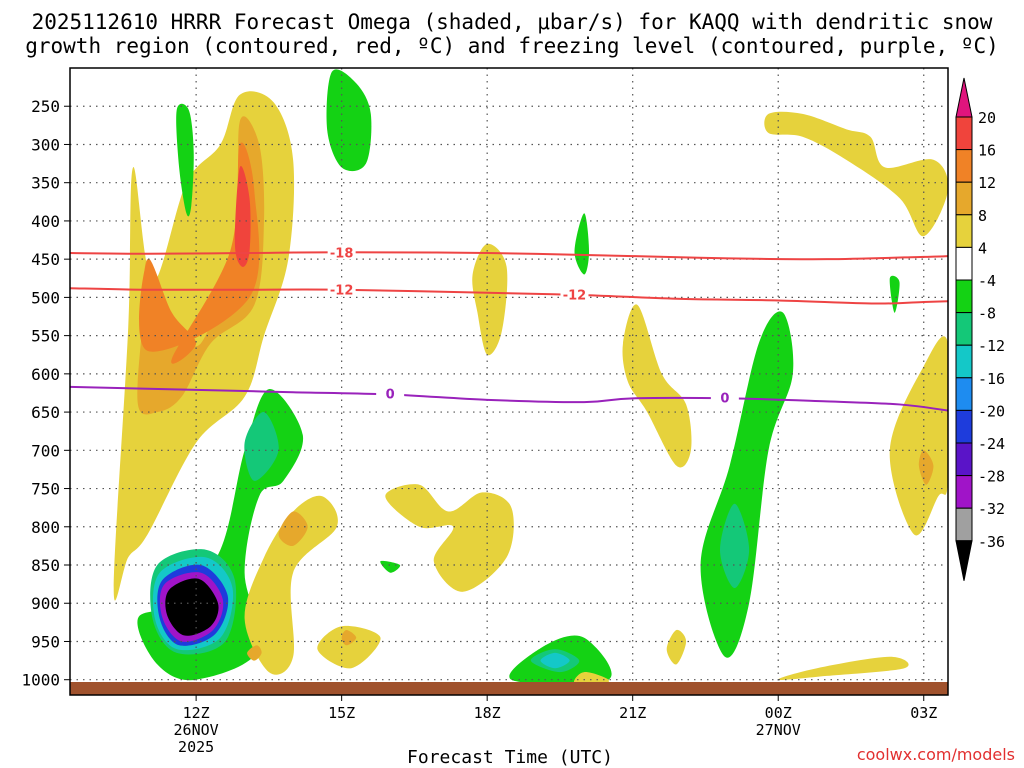  Describe the element at coordinates (45, 527) in the screenshot. I see `y-tick-label-800: 800` at that location.